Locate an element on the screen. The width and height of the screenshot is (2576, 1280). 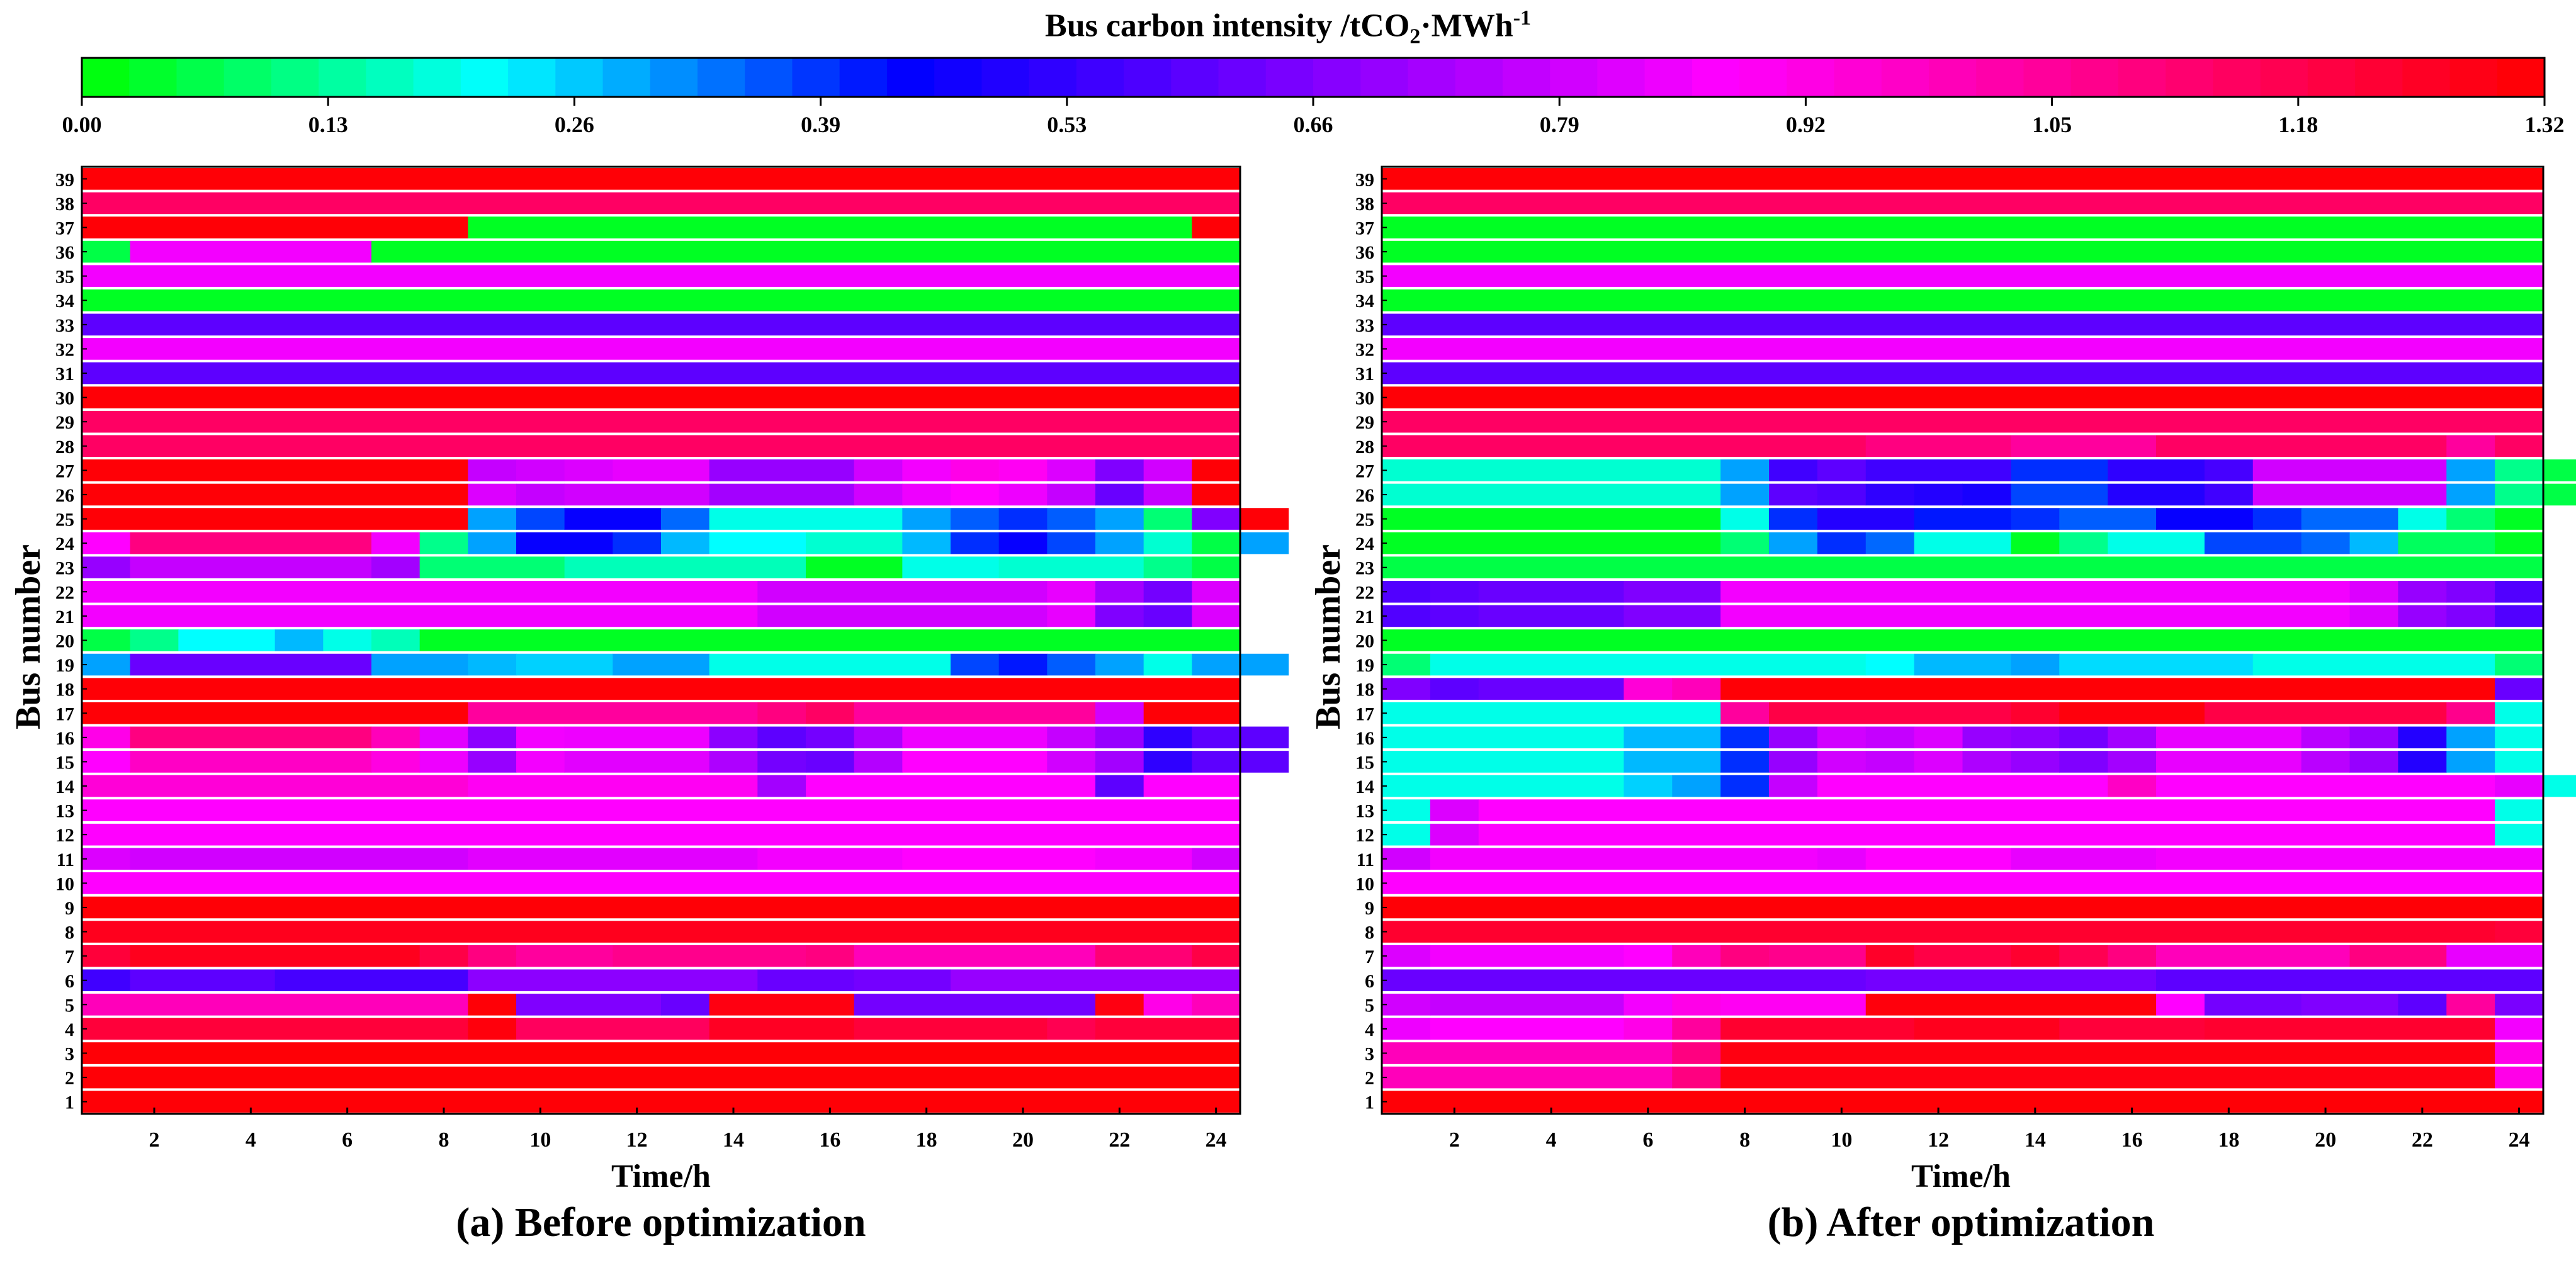
y-tick-label: 13 is located at coordinates (64, 811).